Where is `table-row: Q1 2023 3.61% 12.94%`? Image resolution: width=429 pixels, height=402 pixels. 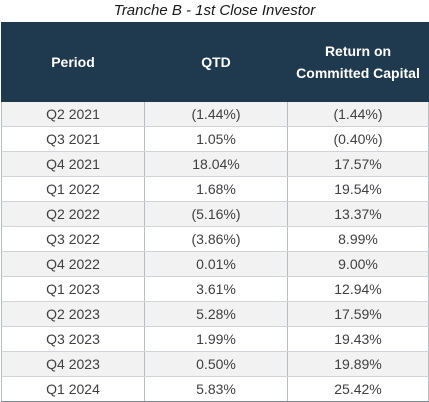
table-row: Q1 2023 3.61% 12.94% is located at coordinates (215, 289).